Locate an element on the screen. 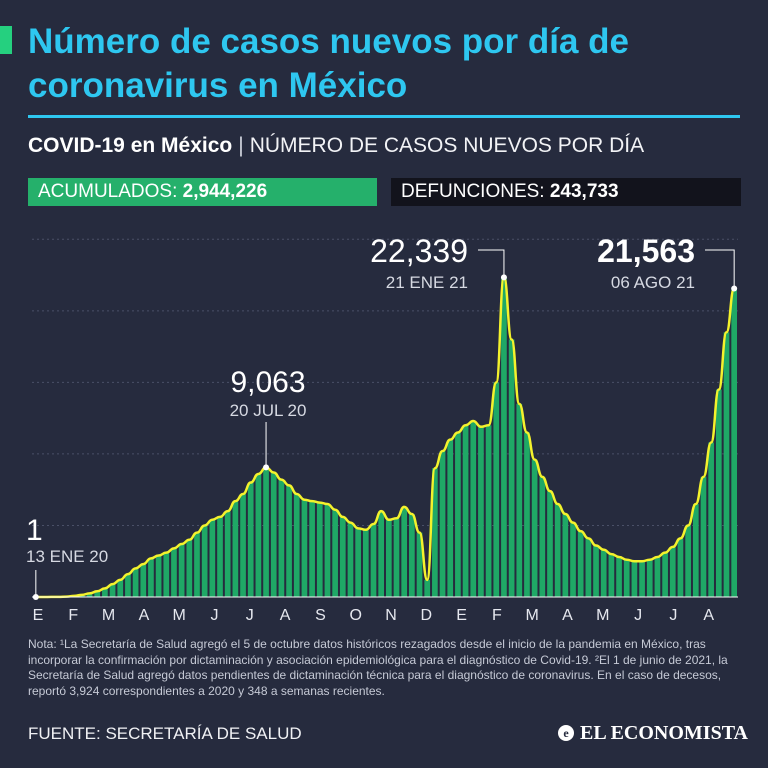 The width and height of the screenshot is (768, 768). title-divider is located at coordinates (384, 116).